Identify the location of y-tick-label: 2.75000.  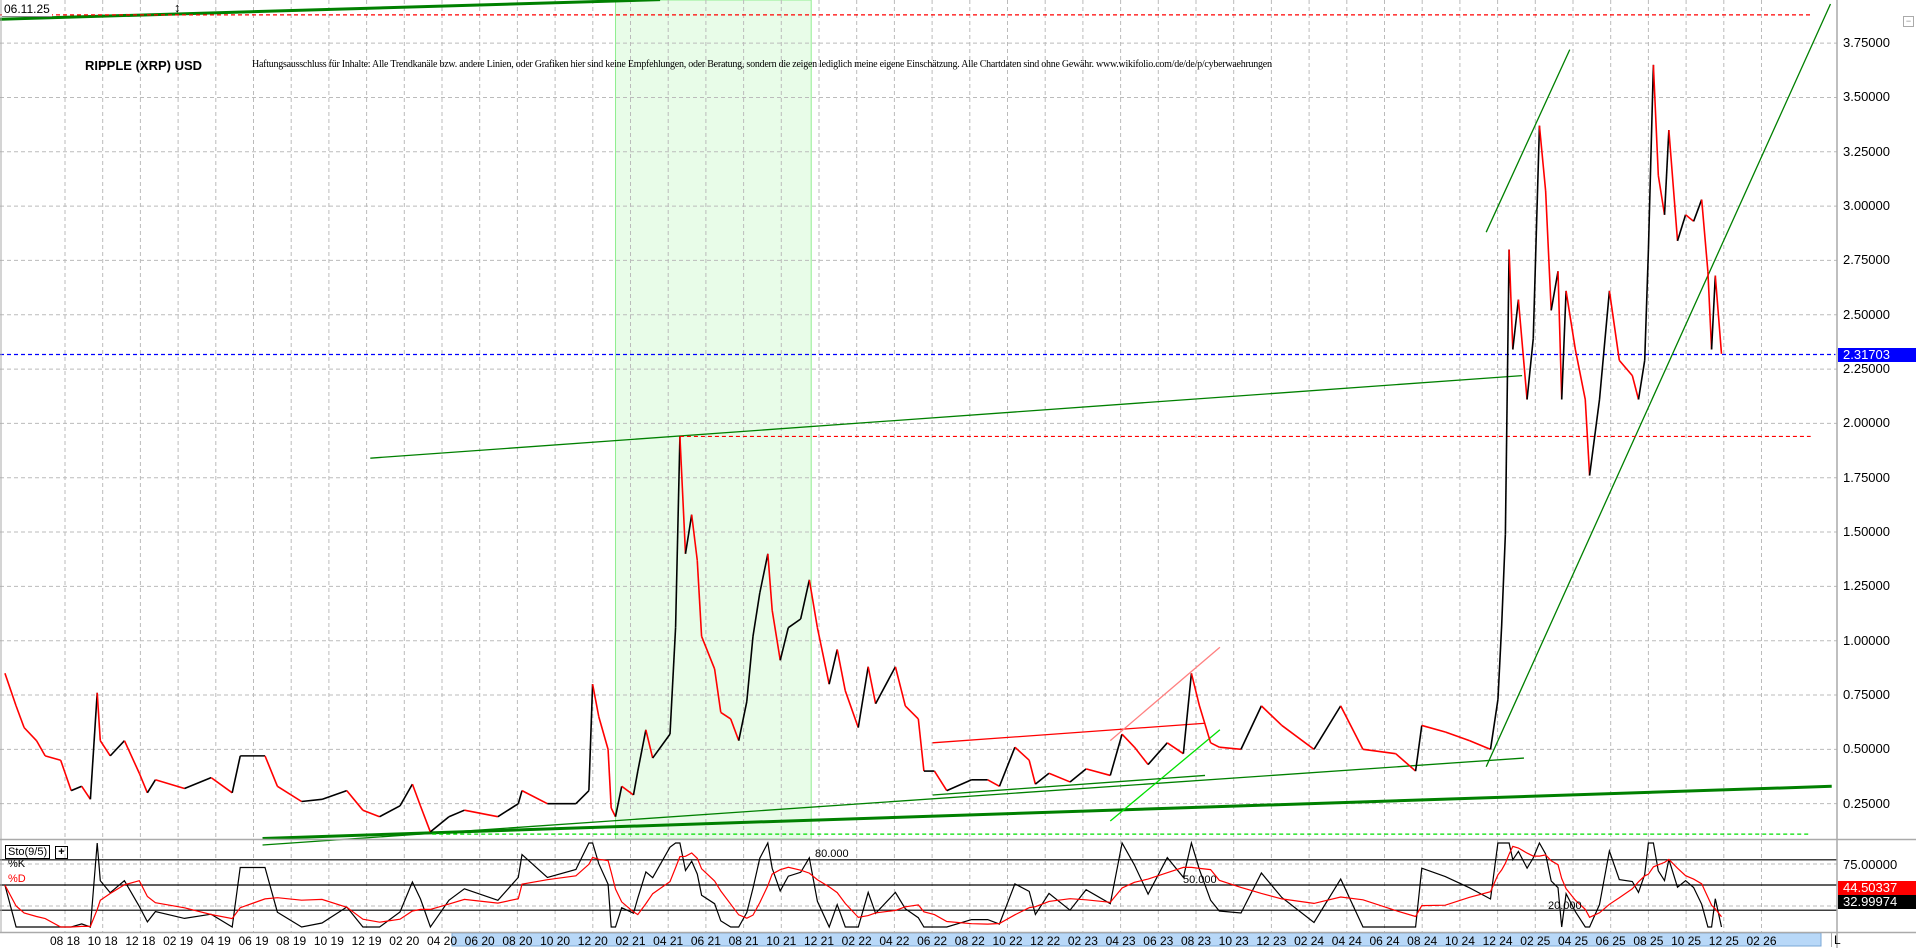
(1866, 260).